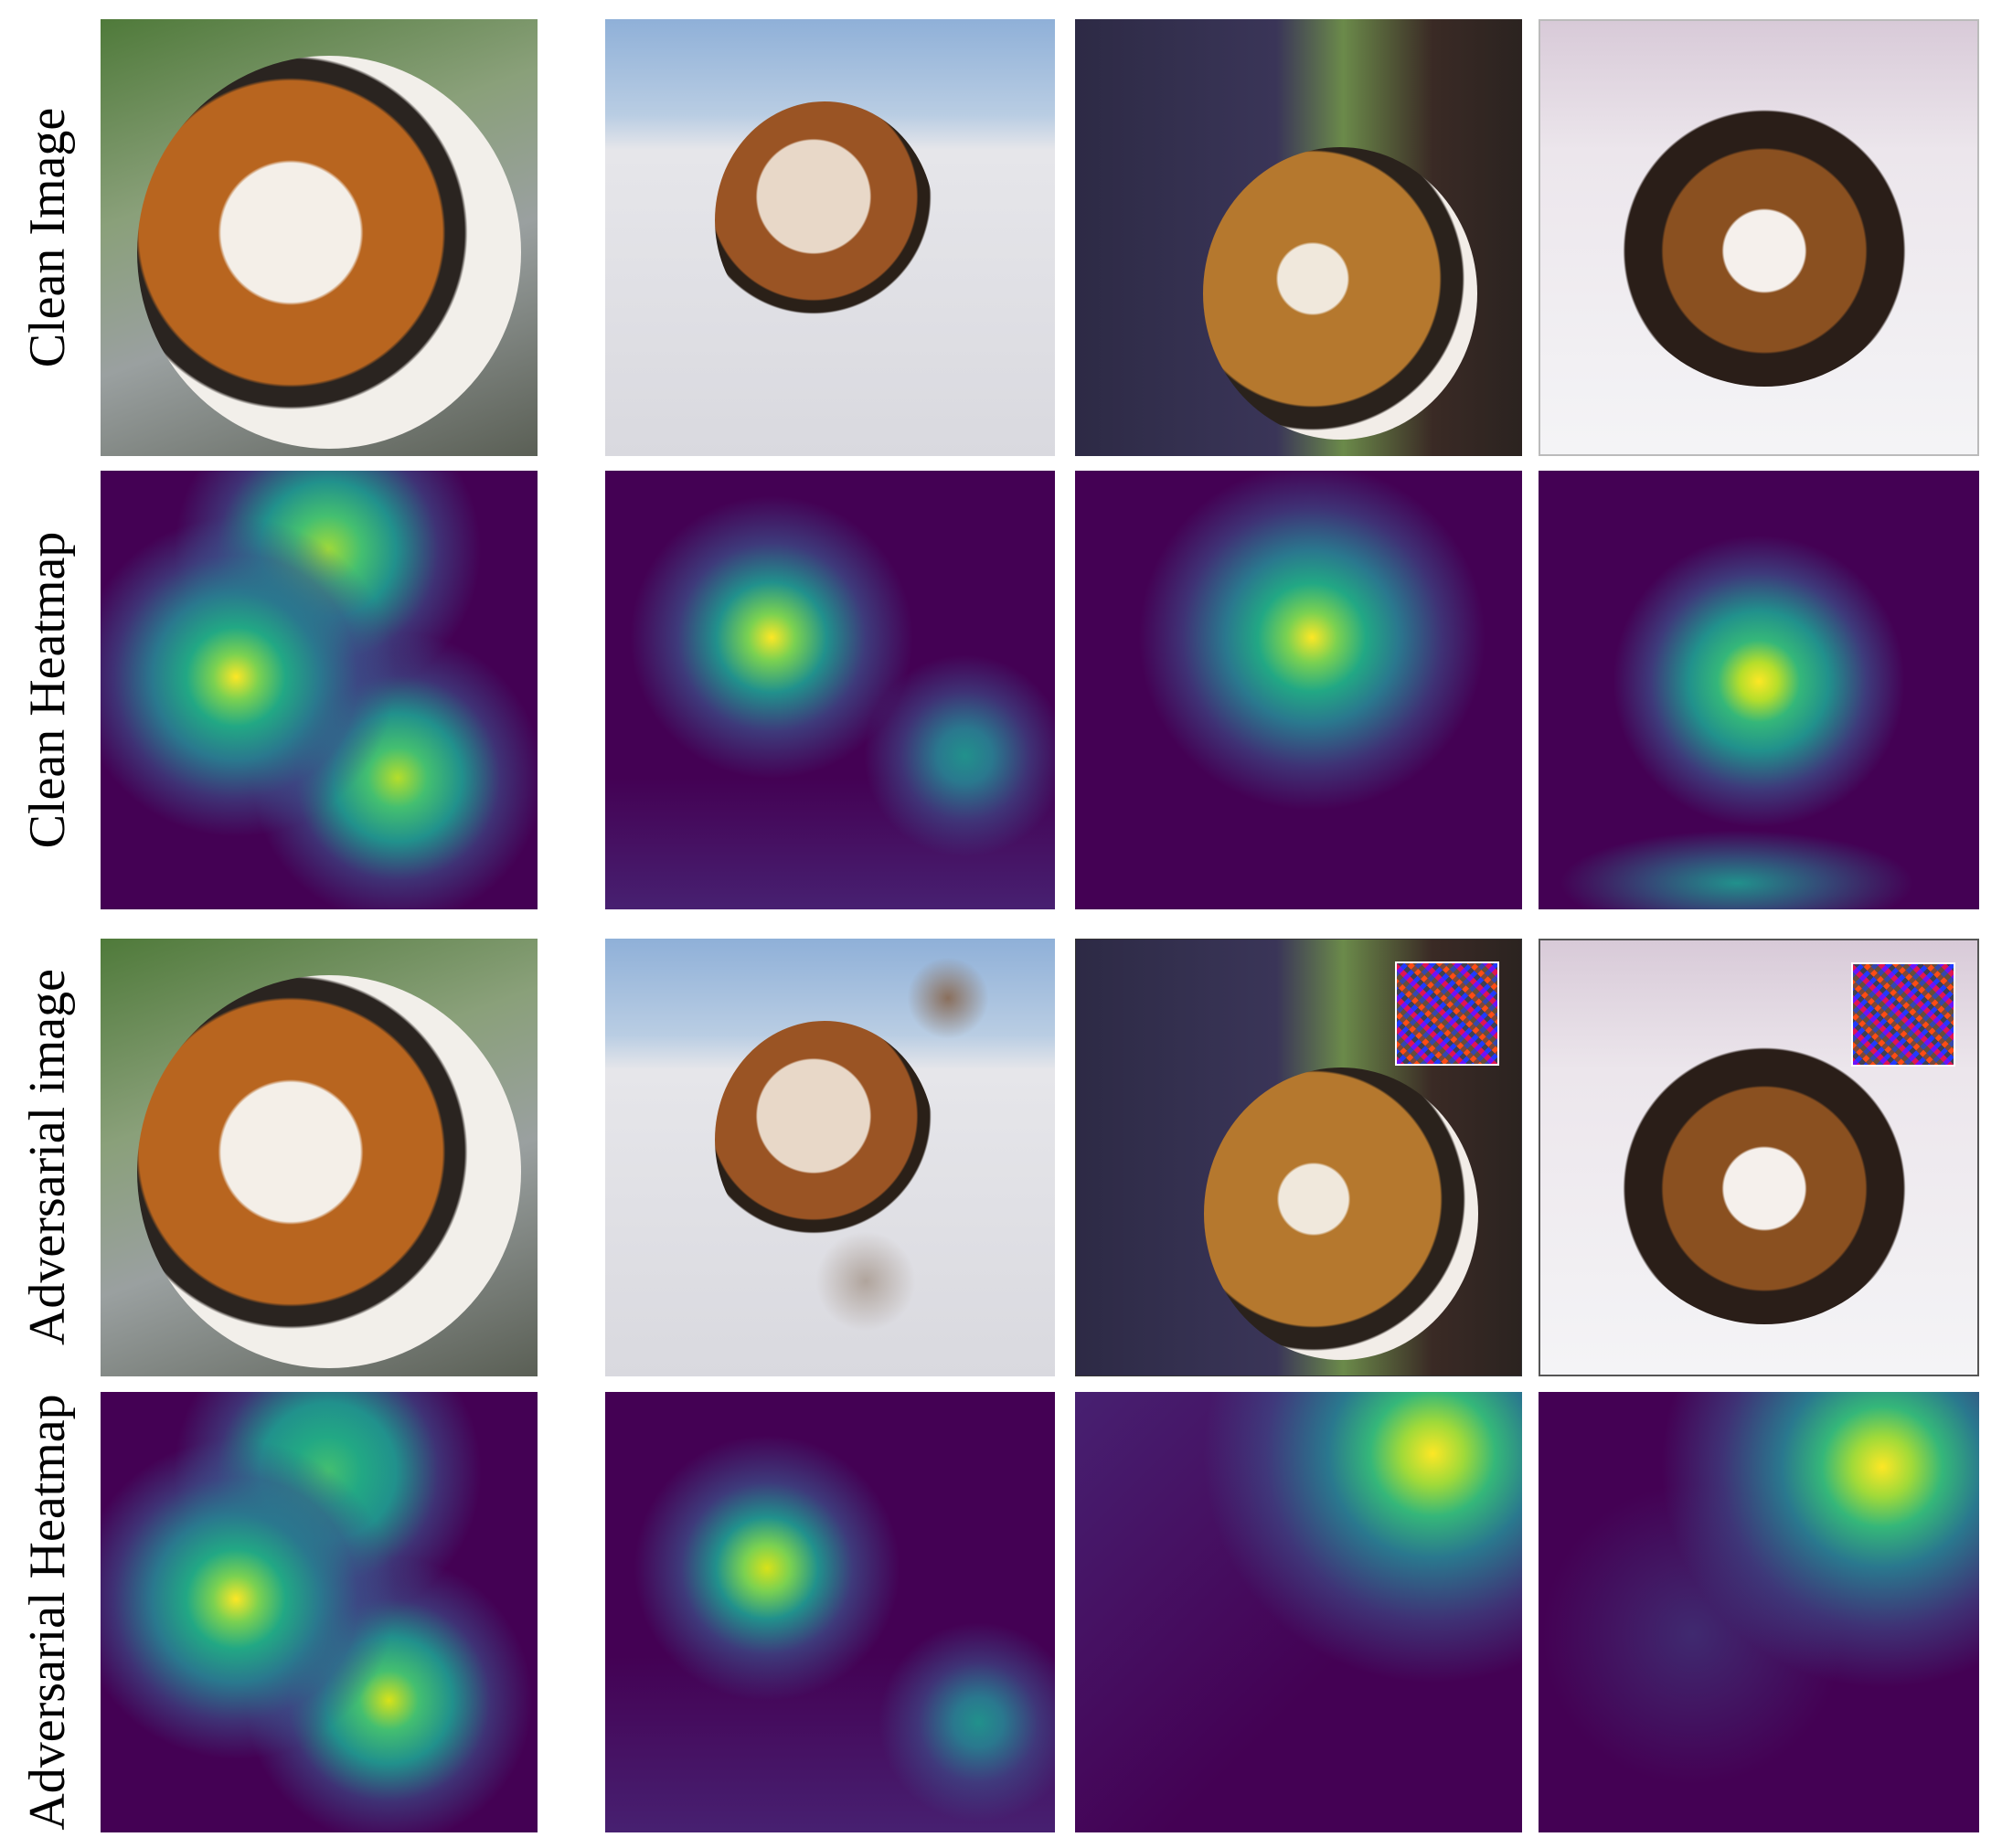 The height and width of the screenshot is (1848, 2002). Describe the element at coordinates (47, 1612) in the screenshot. I see `row-label: Adversarial Heatmap` at that location.